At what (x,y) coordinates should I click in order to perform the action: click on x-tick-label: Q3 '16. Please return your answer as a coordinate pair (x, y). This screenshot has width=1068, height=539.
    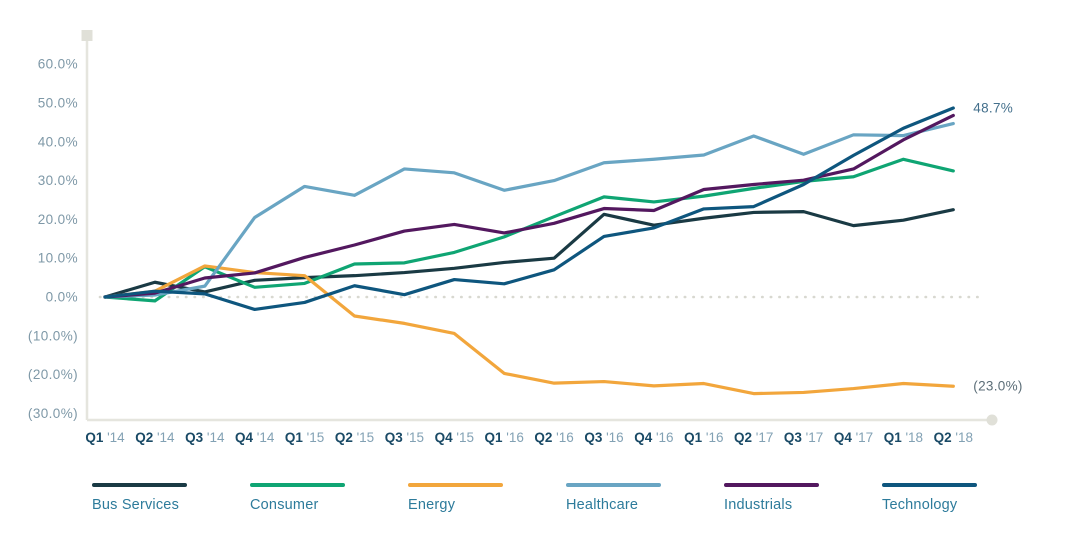
    Looking at the image, I should click on (603, 437).